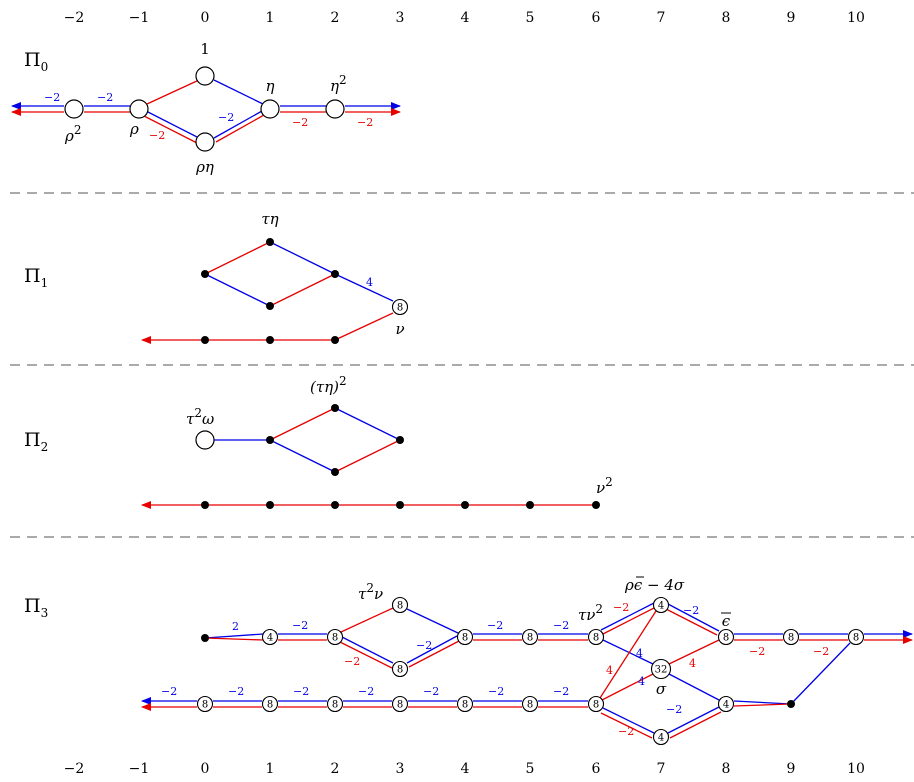  Describe the element at coordinates (464, 18) in the screenshot. I see `top-axis: −2 −1 0 1 2 3 4 5 6 7 8 9 10` at that location.